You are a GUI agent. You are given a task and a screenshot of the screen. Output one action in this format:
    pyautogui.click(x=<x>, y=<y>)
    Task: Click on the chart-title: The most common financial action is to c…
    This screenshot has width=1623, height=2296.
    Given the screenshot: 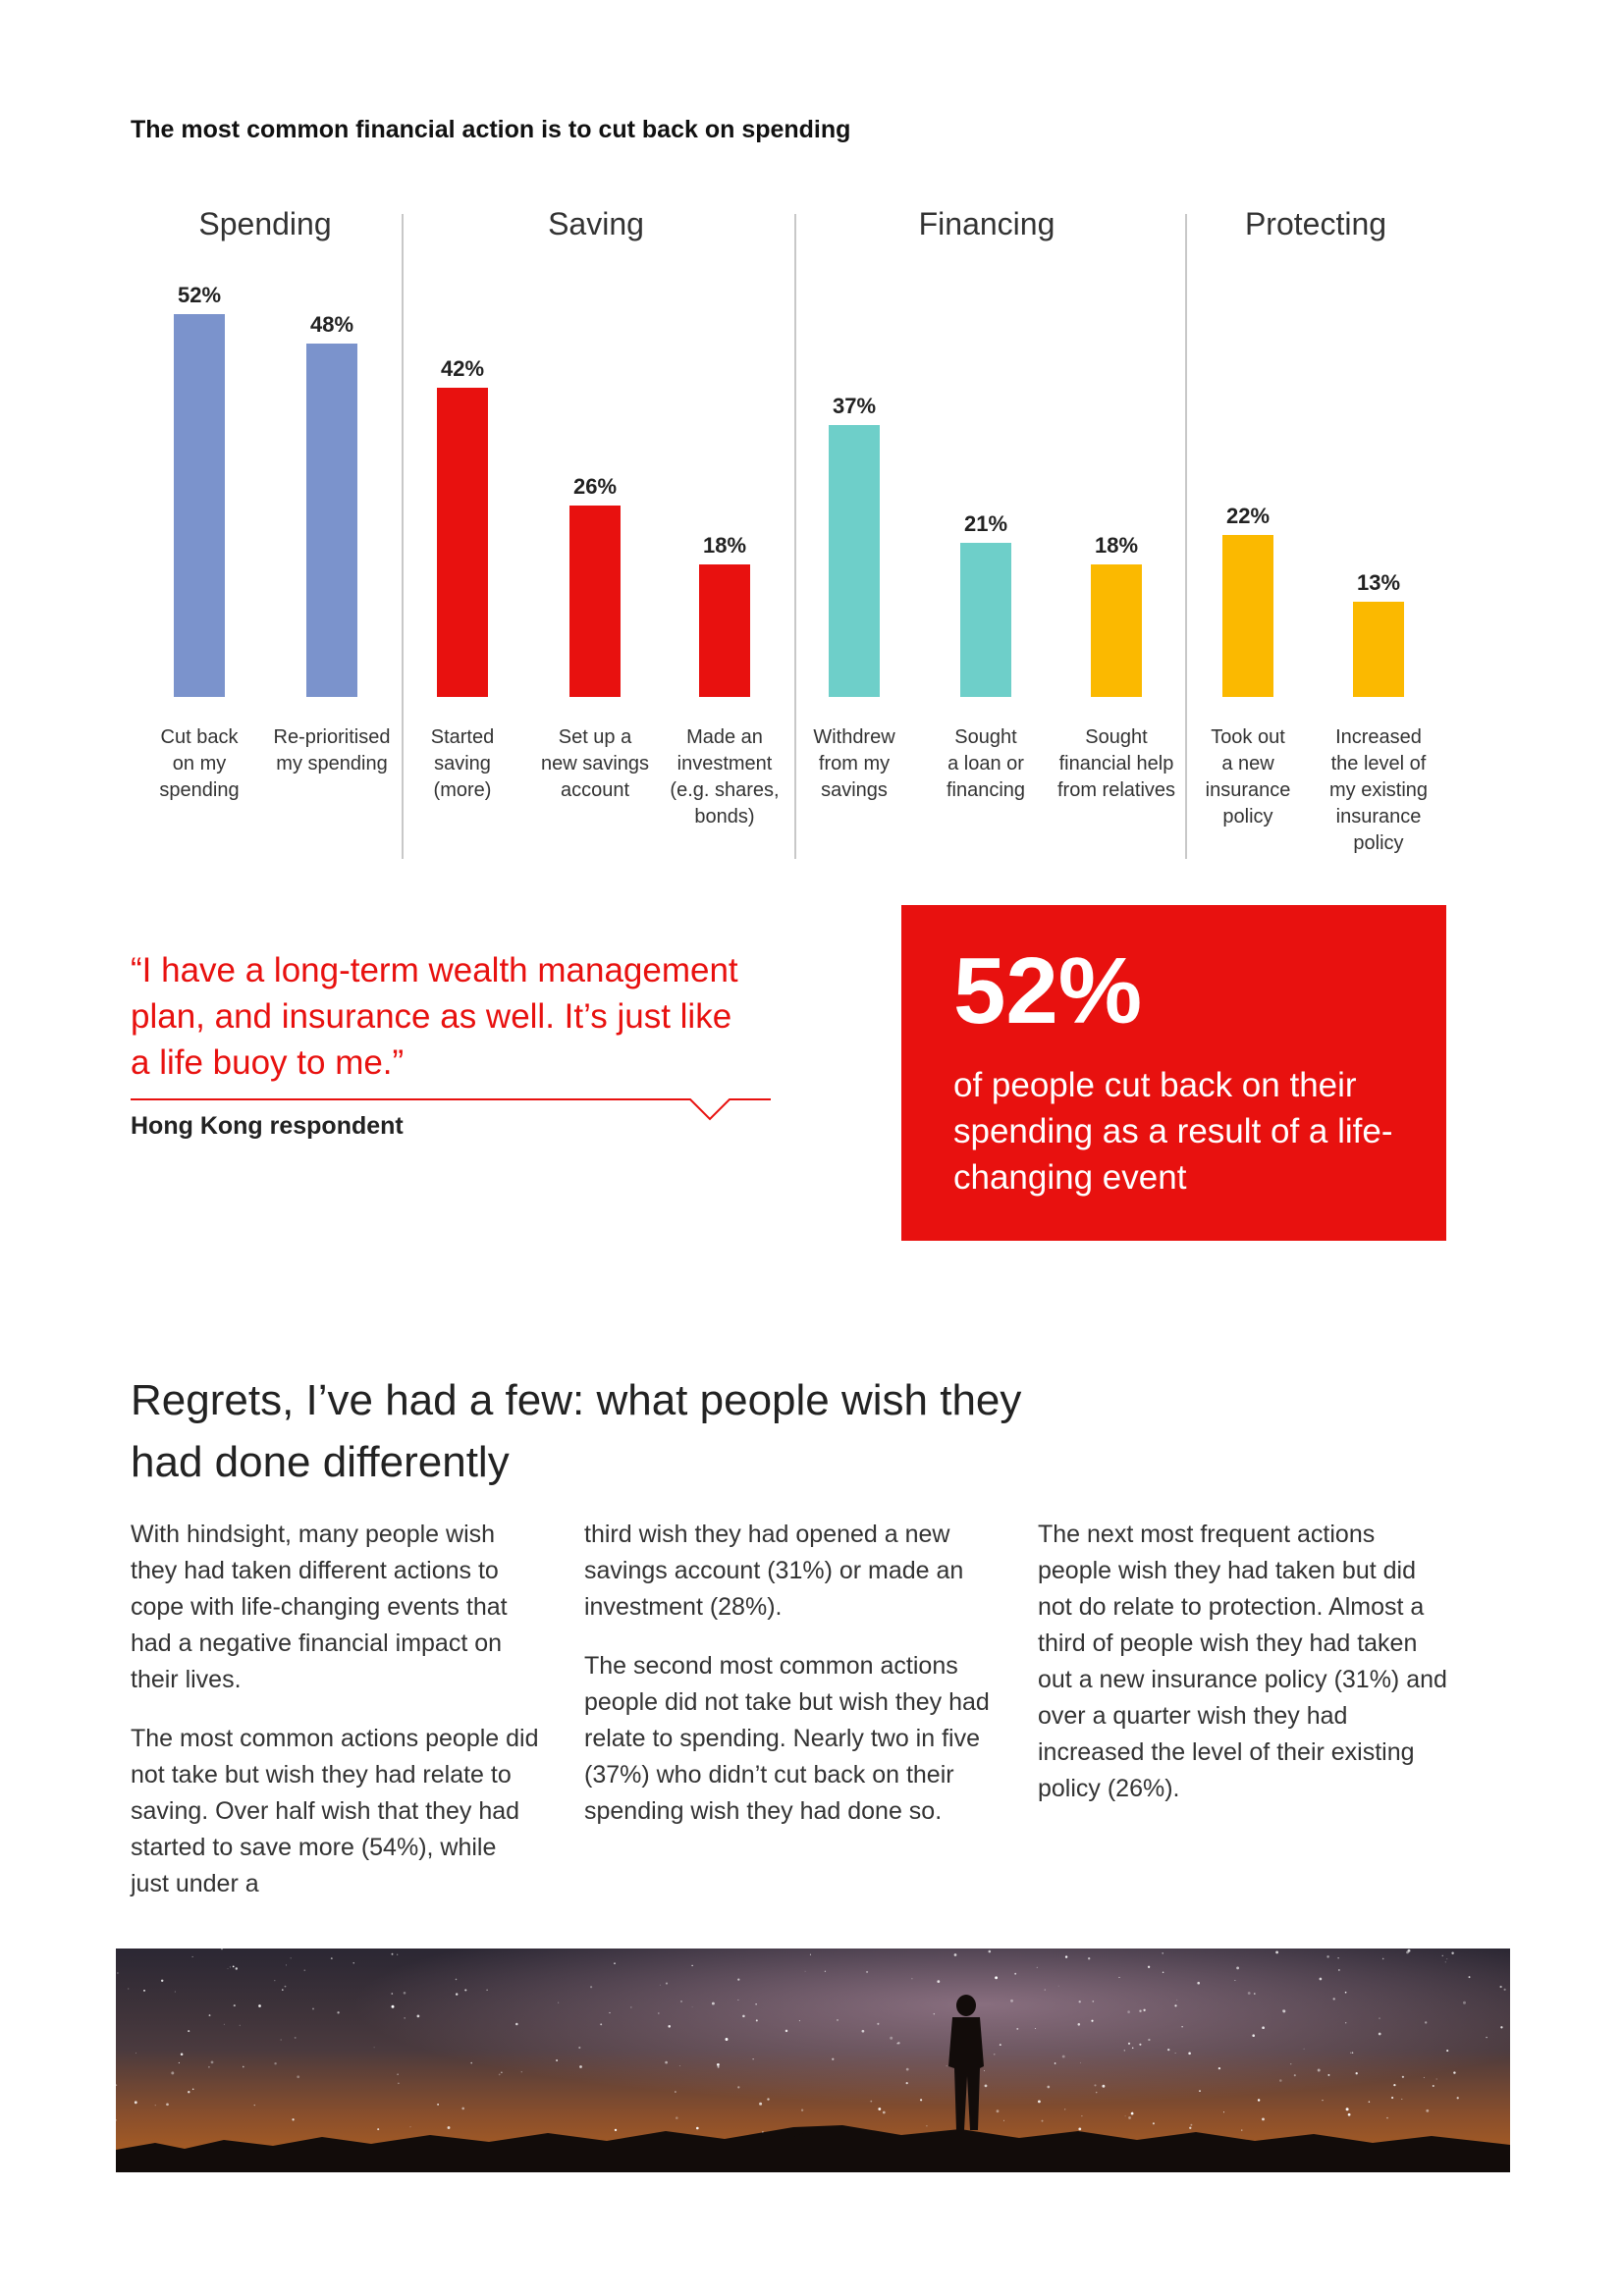 What is the action you would take?
    pyautogui.click(x=491, y=129)
    